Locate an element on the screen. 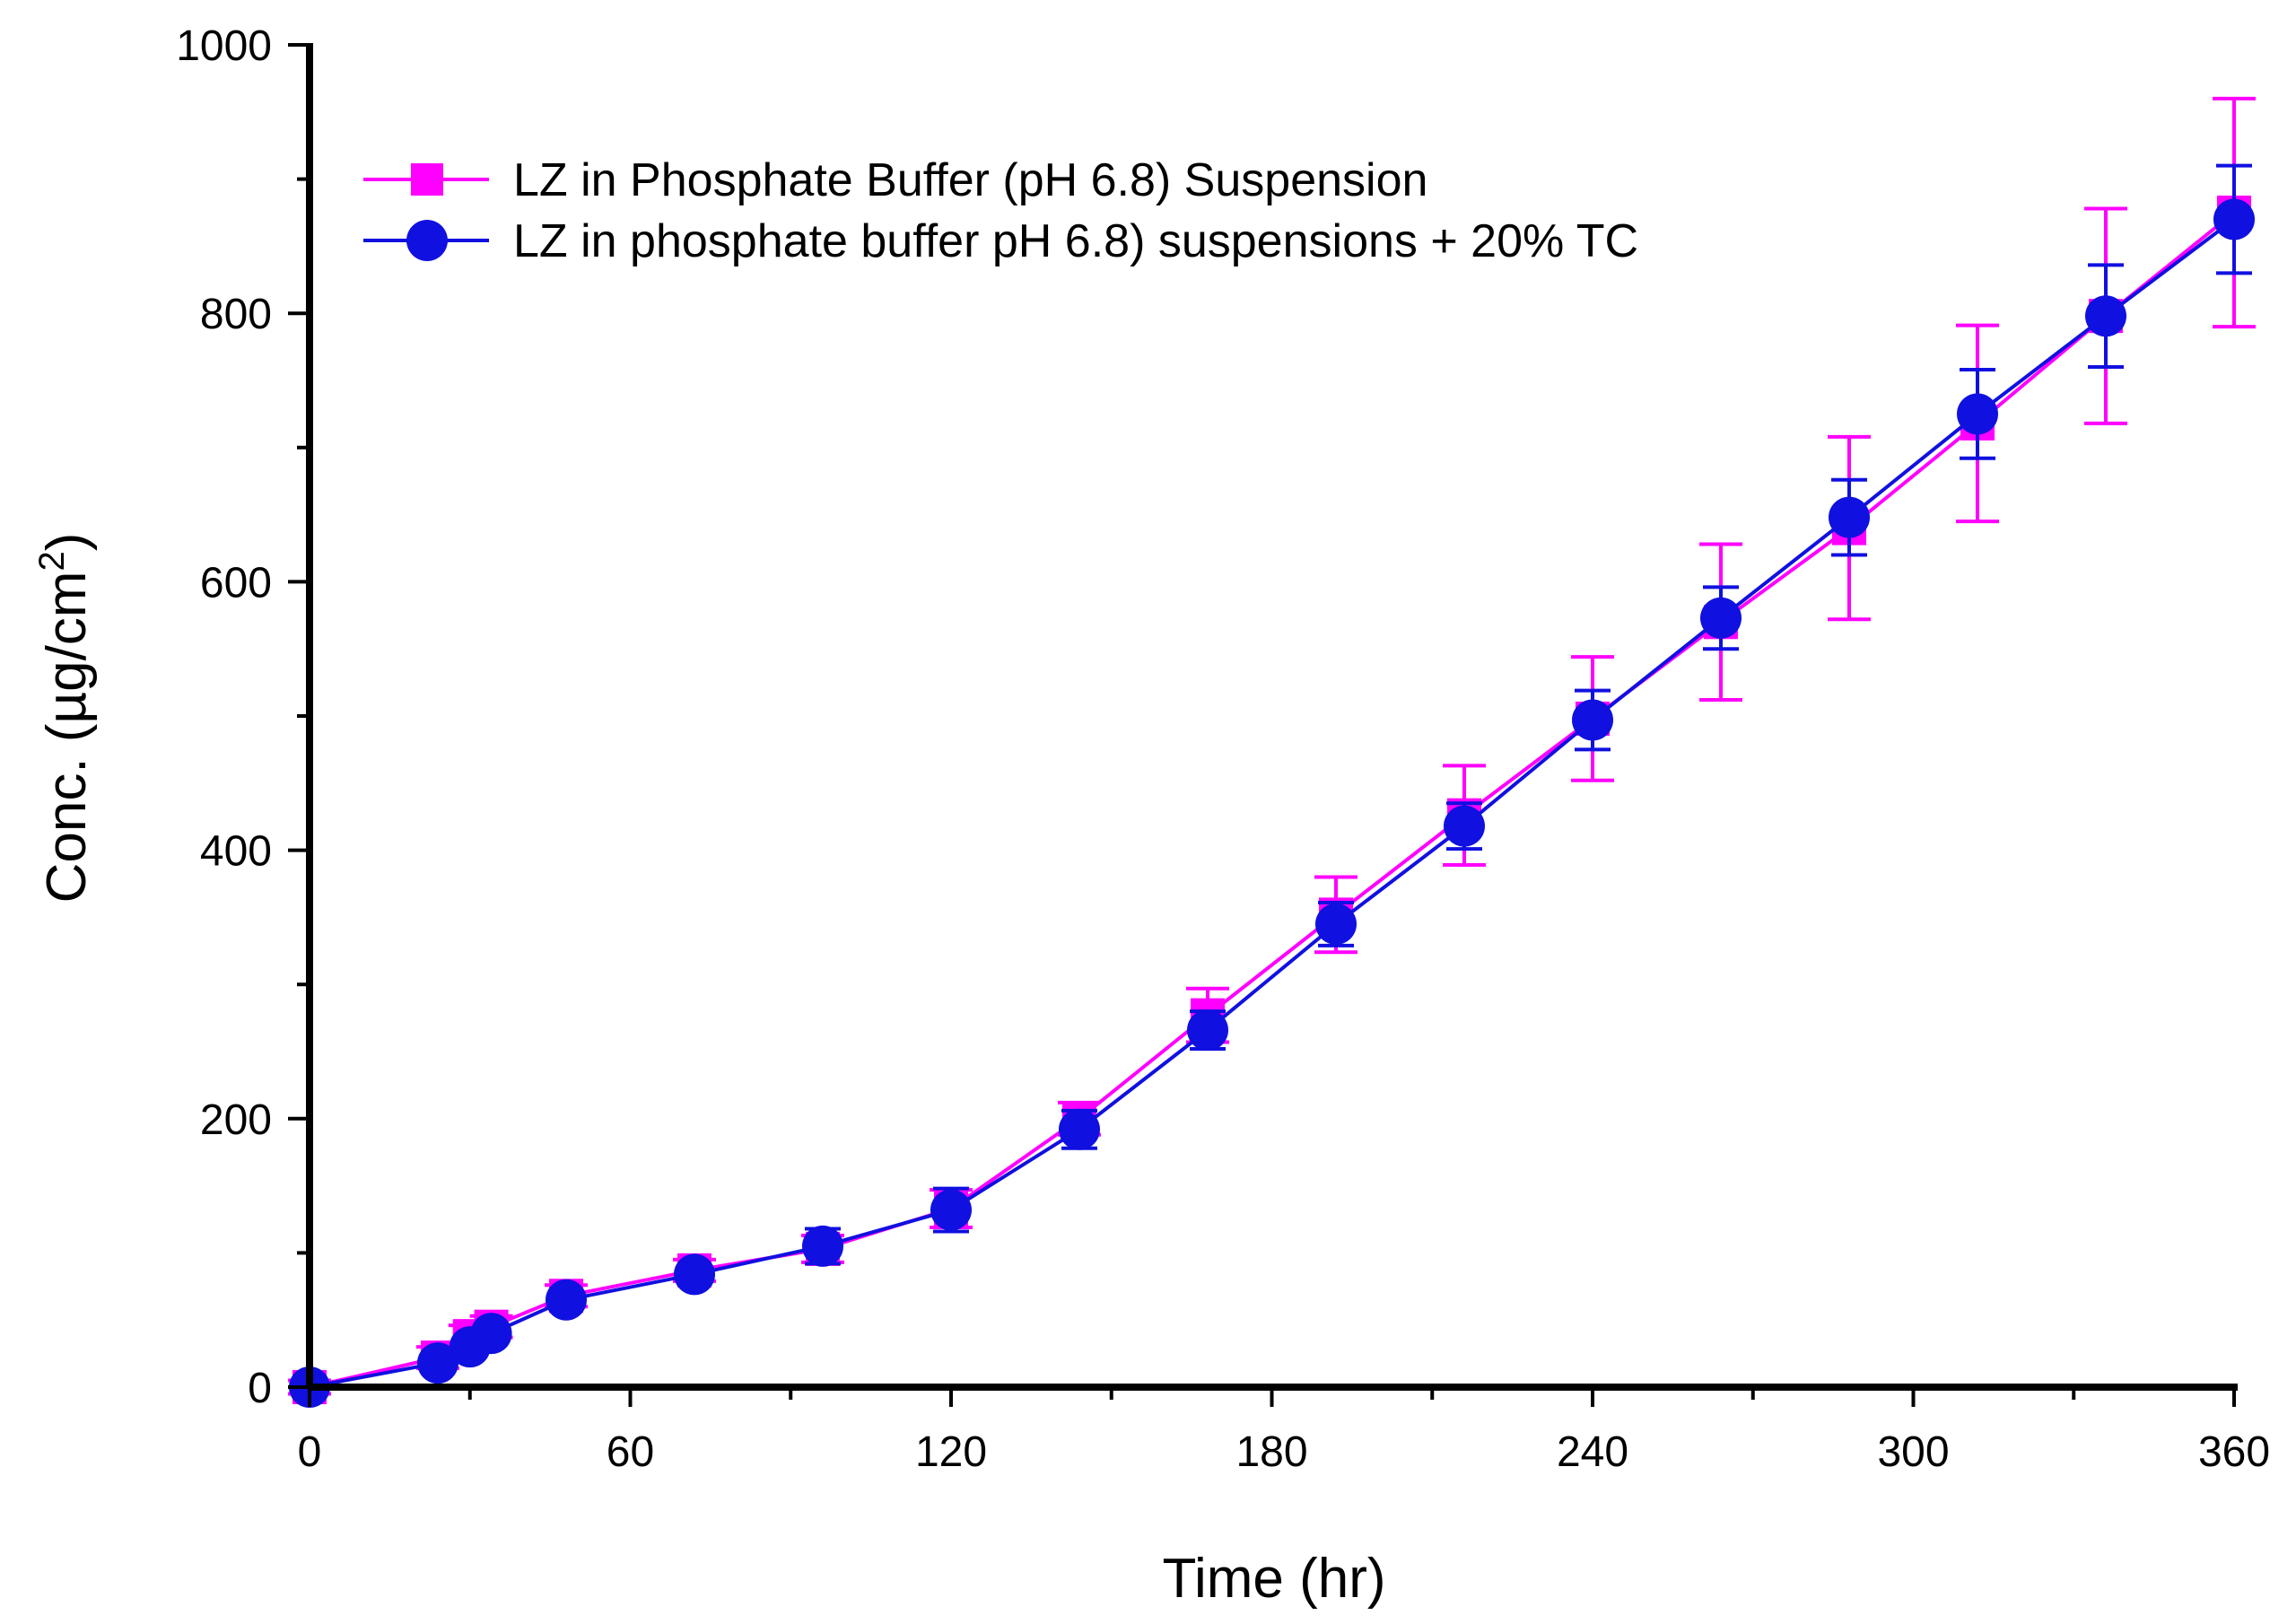 Image resolution: width=2296 pixels, height=1624 pixels. y-axis-title-superscript: 2 is located at coordinates (52, 561).